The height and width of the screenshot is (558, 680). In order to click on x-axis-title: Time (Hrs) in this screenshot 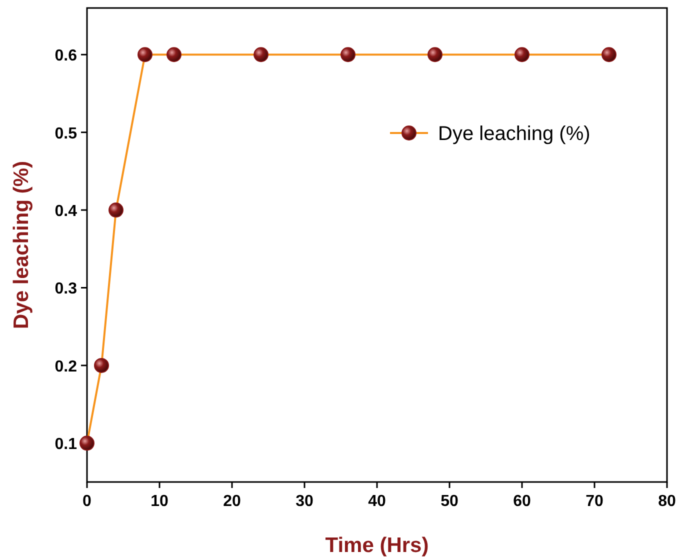, I will do `click(377, 545)`.